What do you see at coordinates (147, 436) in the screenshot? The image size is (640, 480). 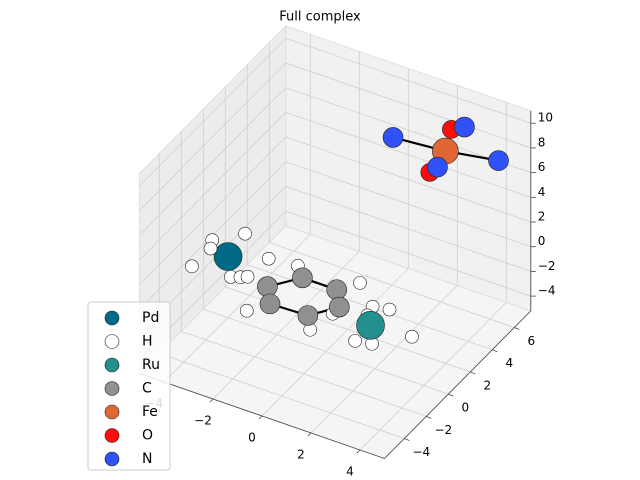 I see `legend-label: O` at bounding box center [147, 436].